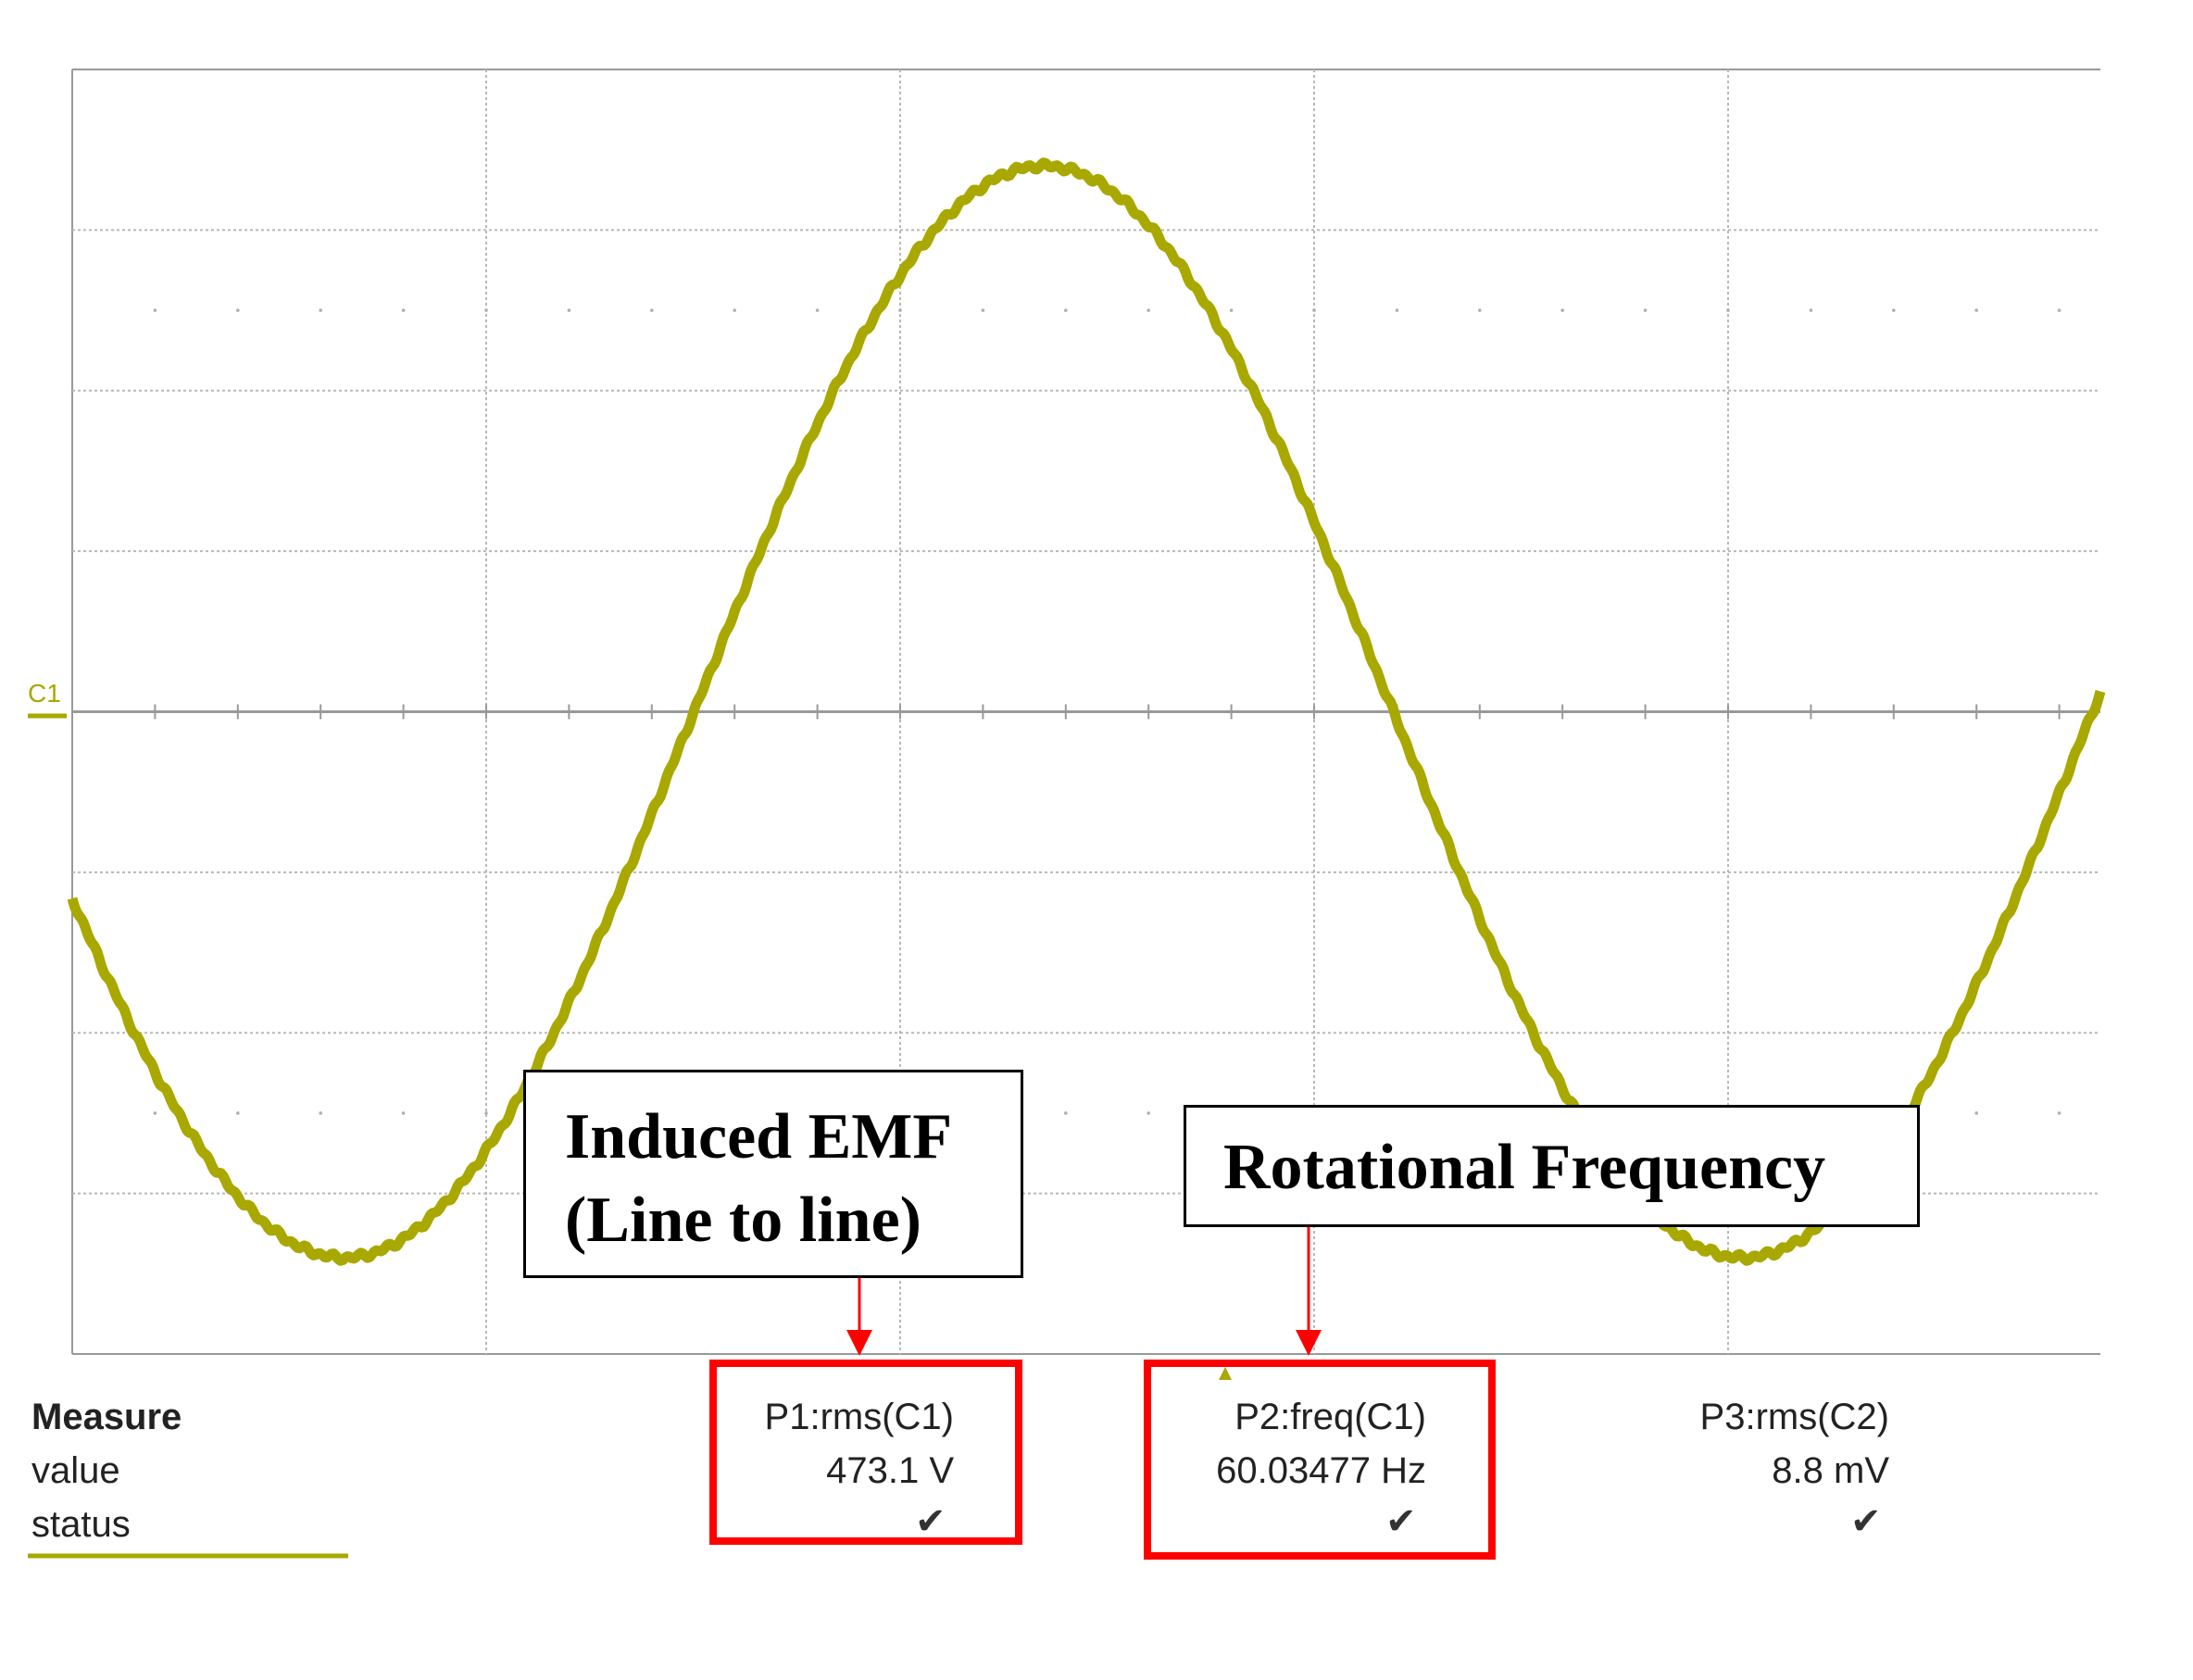 The image size is (2193, 1680). What do you see at coordinates (44, 693) in the screenshot?
I see `channel-label: C1` at bounding box center [44, 693].